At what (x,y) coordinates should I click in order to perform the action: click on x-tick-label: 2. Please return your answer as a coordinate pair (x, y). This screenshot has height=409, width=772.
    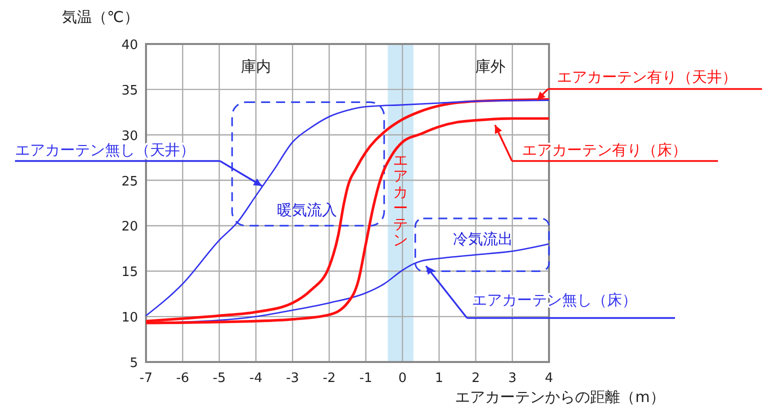
    Looking at the image, I should click on (476, 378).